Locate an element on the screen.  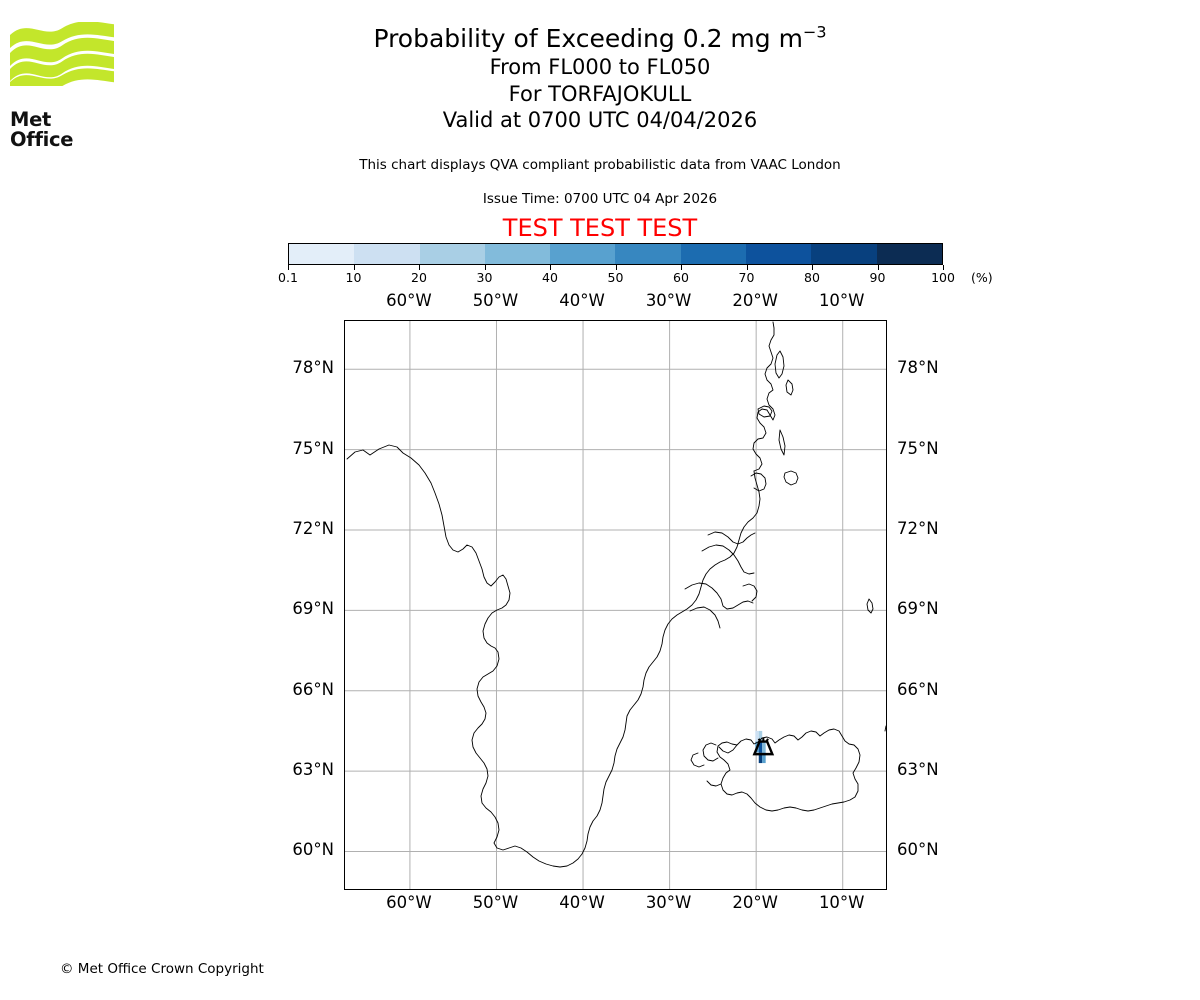
colorbar-tick-label-5: 50 is located at coordinates (615, 277).